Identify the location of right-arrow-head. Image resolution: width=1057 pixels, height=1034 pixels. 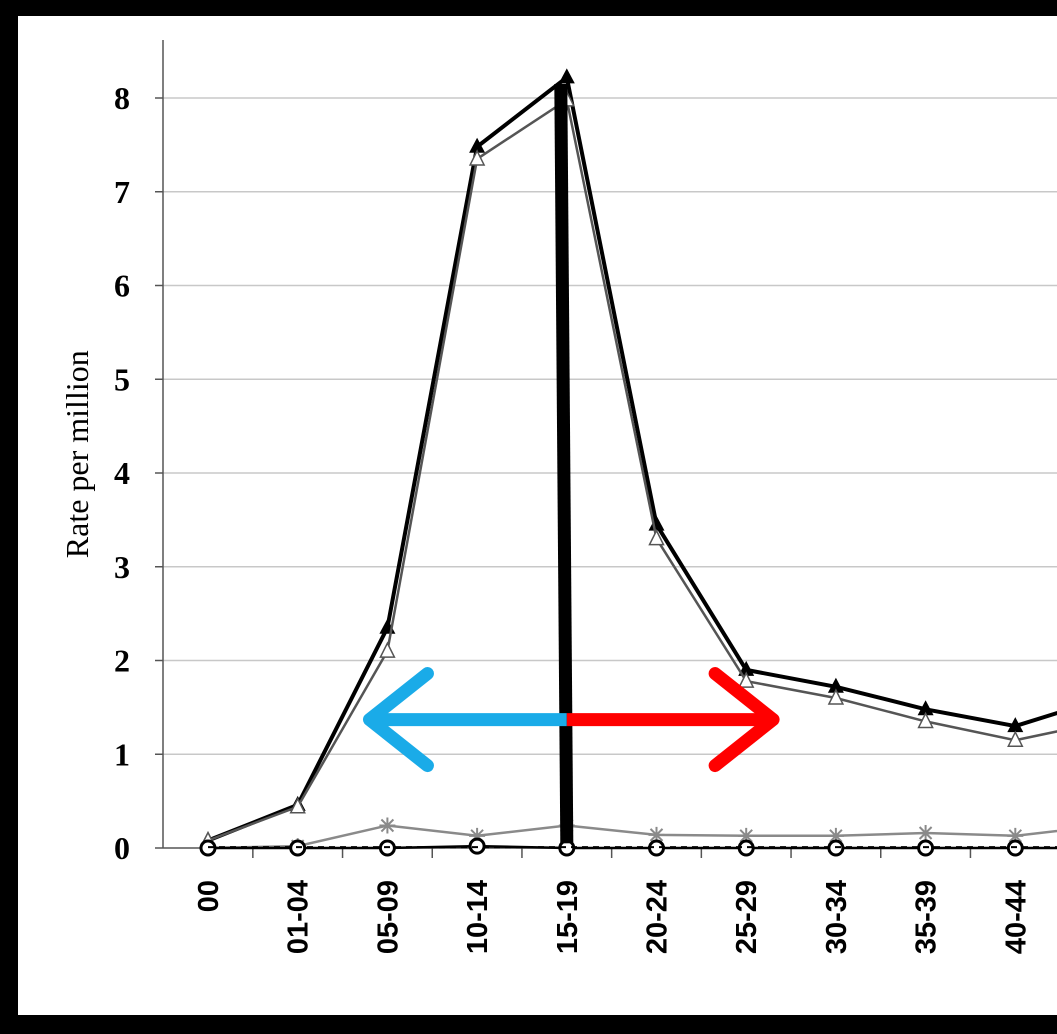
(744, 720).